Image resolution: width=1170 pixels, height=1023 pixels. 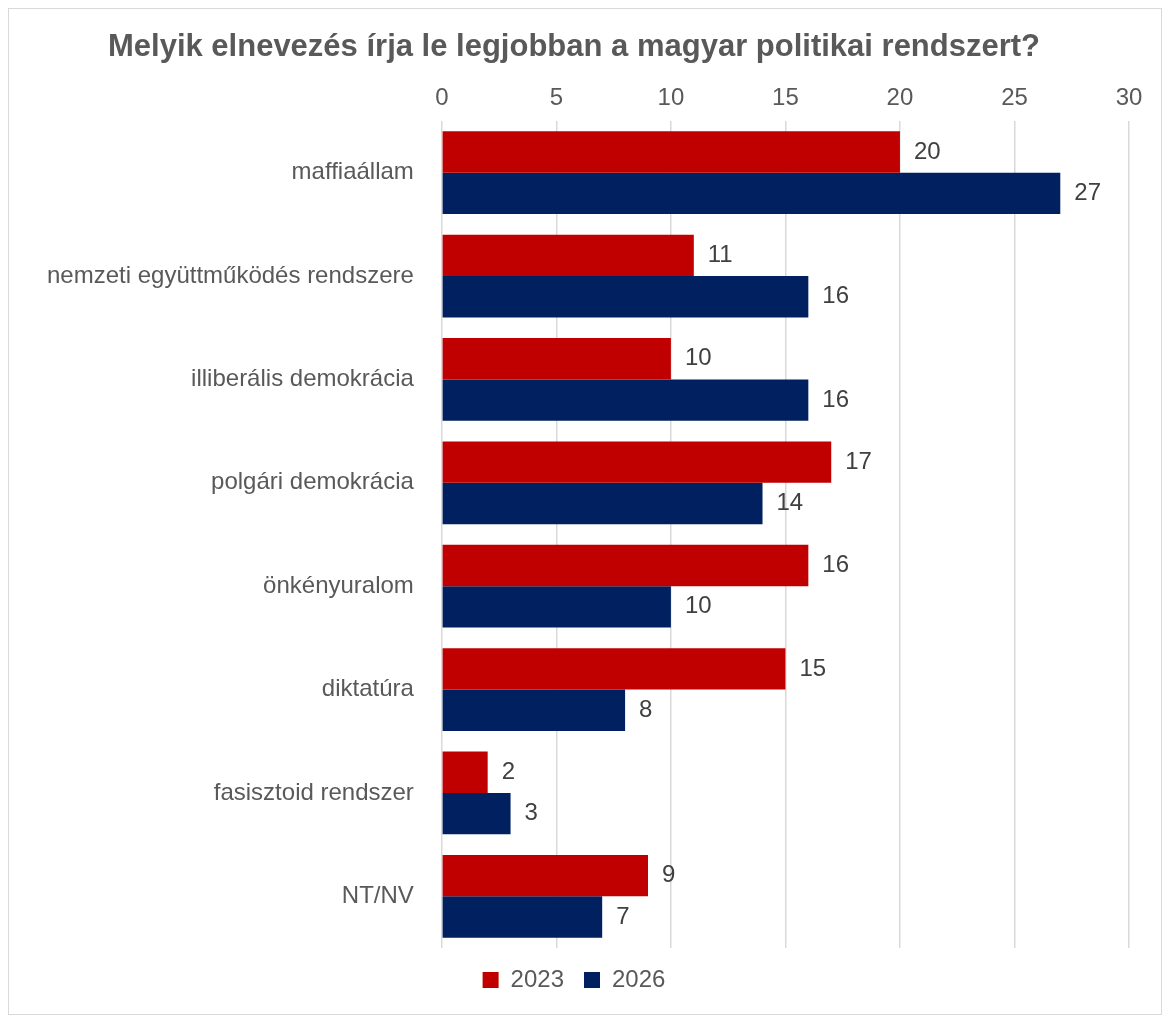 What do you see at coordinates (669, 874) in the screenshot?
I see `data-label: 9` at bounding box center [669, 874].